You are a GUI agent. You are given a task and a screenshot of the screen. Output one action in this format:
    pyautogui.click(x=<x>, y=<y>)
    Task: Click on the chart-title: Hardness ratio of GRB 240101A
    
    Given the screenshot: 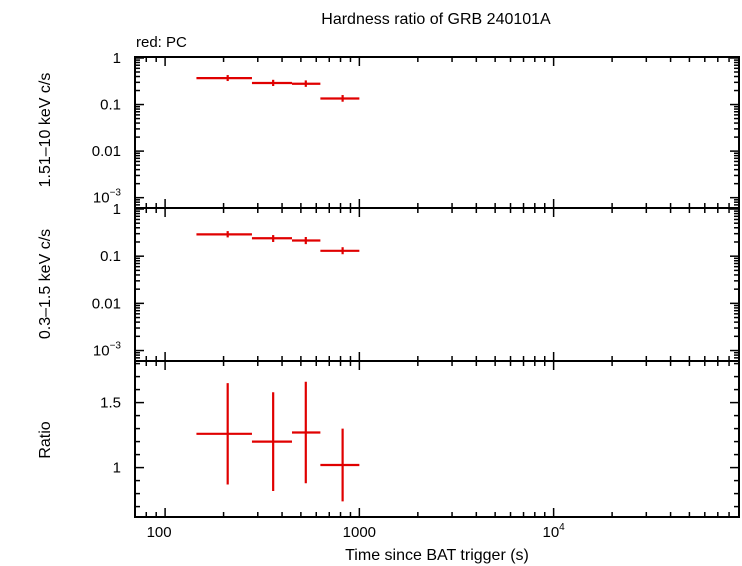 What is the action you would take?
    pyautogui.click(x=436, y=19)
    